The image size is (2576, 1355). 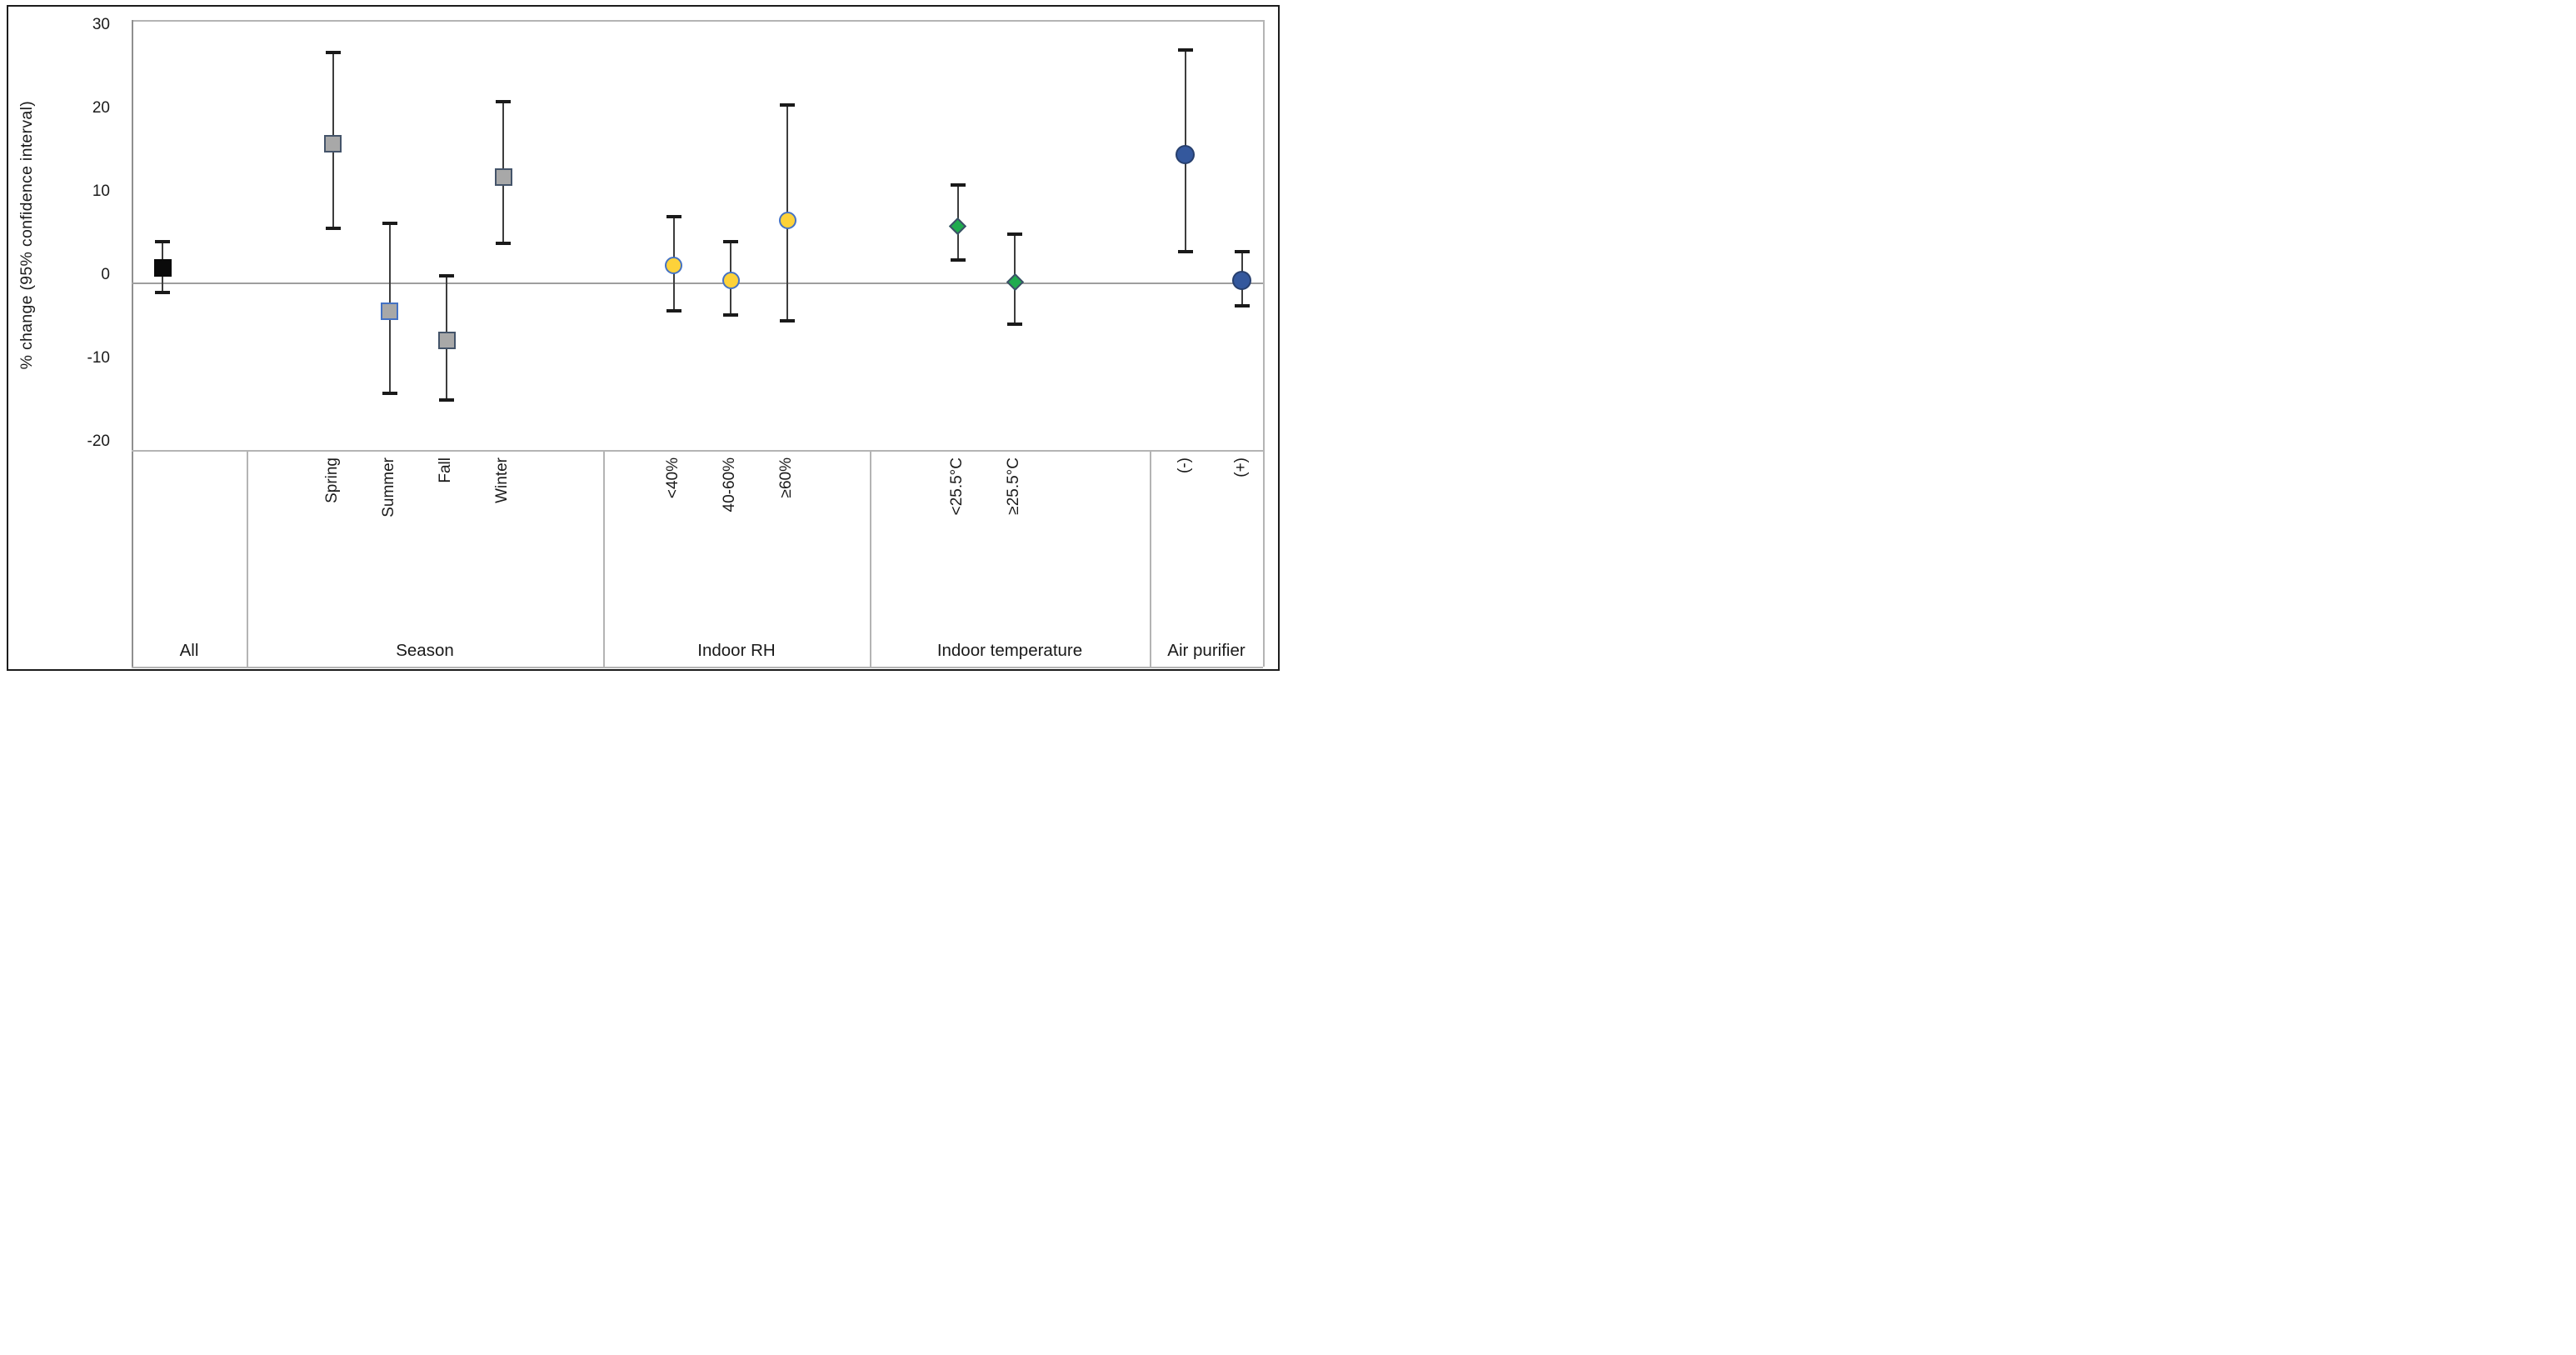 What do you see at coordinates (1240, 468) in the screenshot?
I see `tick-label-item: (+)` at bounding box center [1240, 468].